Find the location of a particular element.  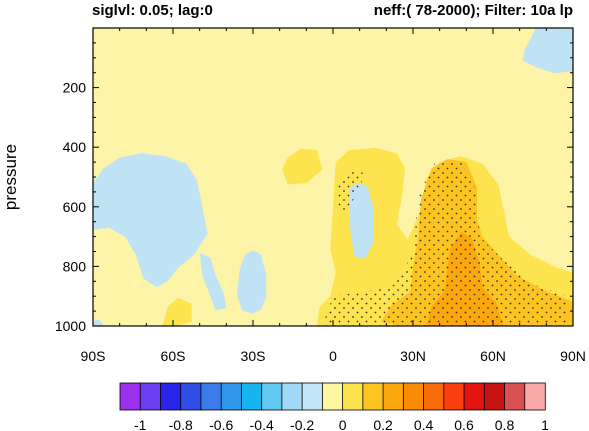

colorbar-label: 0.6 is located at coordinates (464, 424).